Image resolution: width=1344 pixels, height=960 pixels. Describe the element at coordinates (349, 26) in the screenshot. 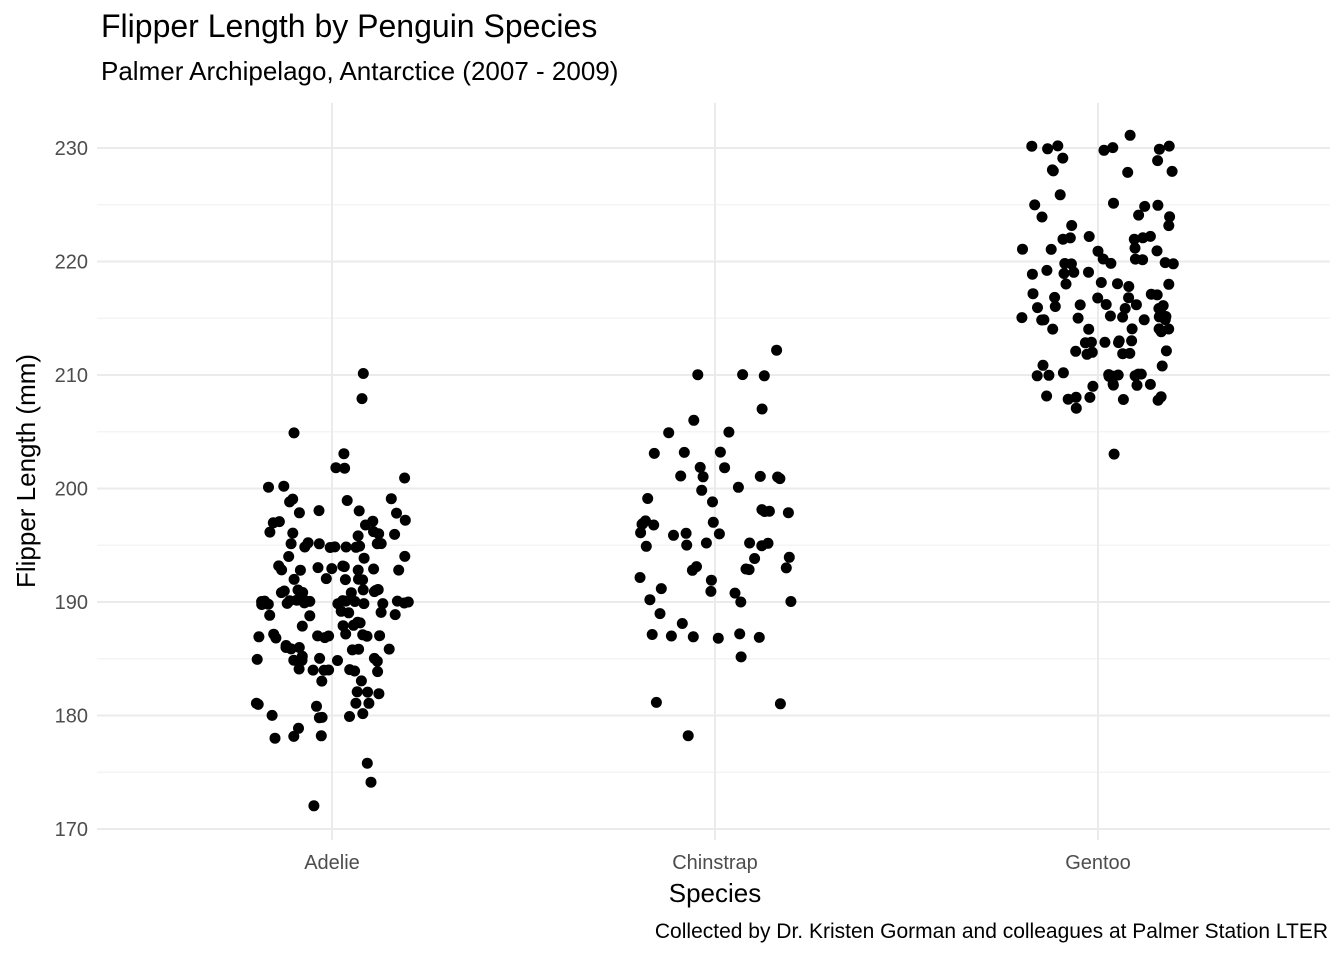

I see `chart-title: Flipper Length by Penguin Species` at that location.